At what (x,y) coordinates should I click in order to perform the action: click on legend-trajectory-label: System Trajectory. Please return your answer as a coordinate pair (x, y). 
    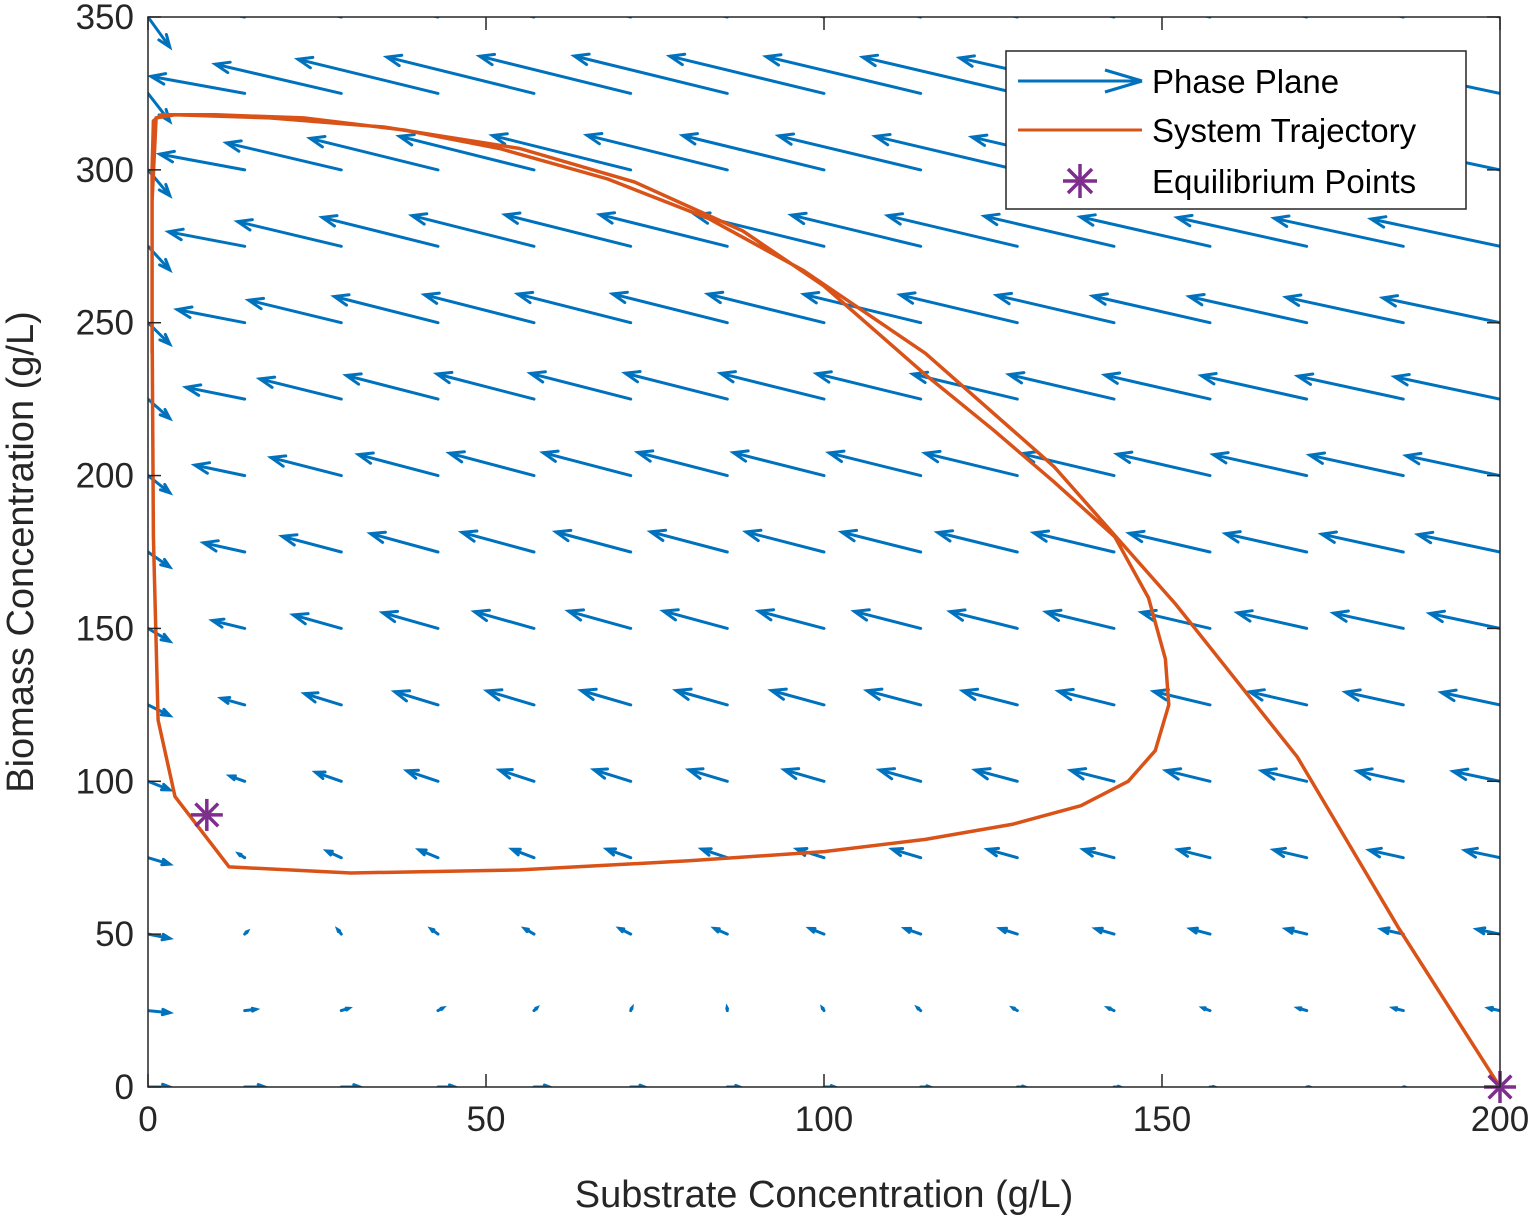
    Looking at the image, I should click on (1284, 130).